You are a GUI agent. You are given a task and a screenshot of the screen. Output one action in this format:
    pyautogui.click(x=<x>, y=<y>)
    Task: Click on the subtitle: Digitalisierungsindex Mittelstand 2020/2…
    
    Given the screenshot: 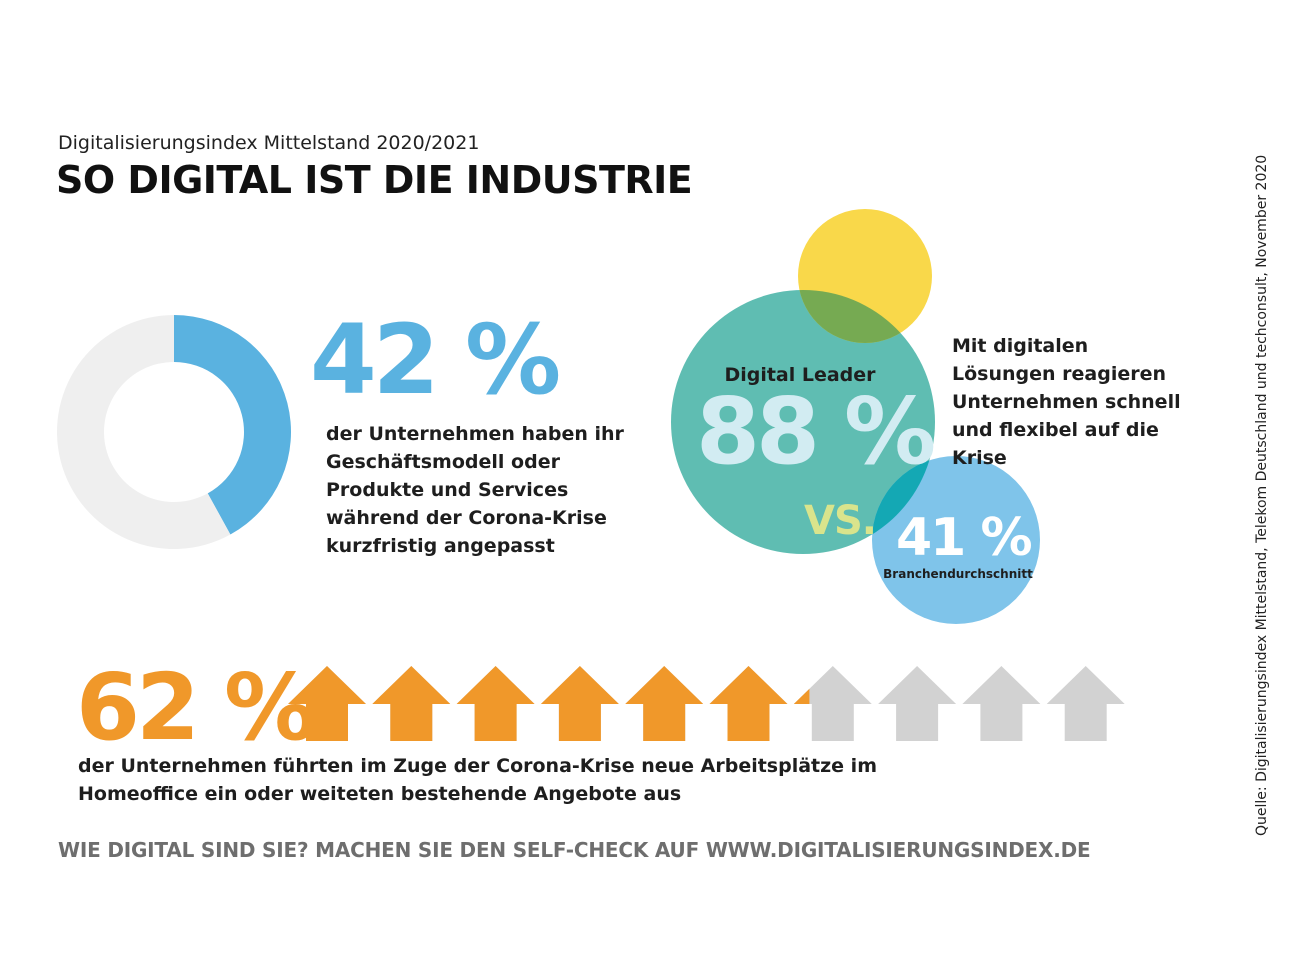 What is the action you would take?
    pyautogui.click(x=269, y=143)
    